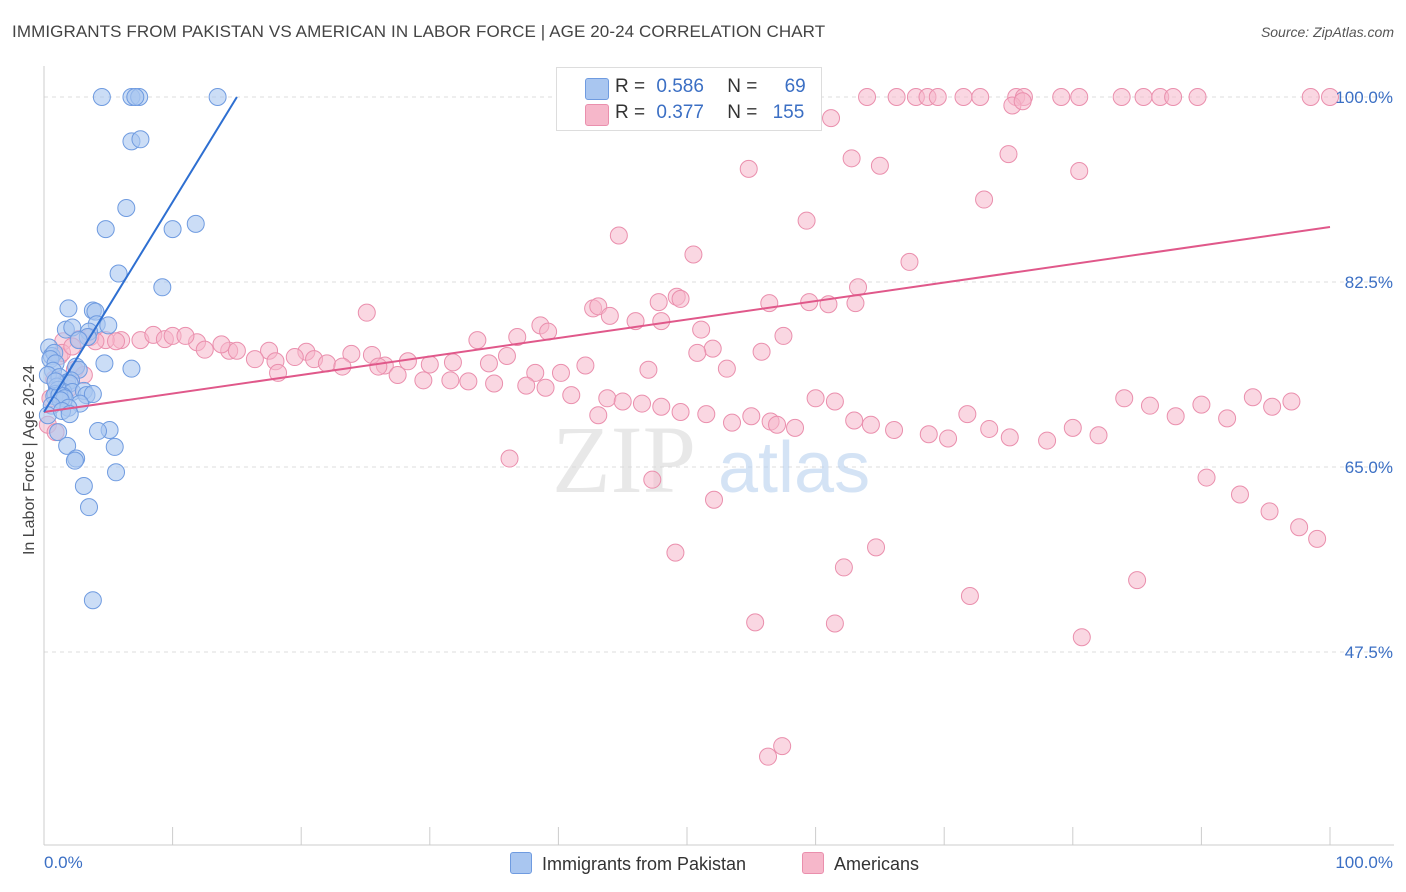  What do you see at coordinates (597, 115) in the screenshot?
I see `legend-swatch-pink` at bounding box center [597, 115].